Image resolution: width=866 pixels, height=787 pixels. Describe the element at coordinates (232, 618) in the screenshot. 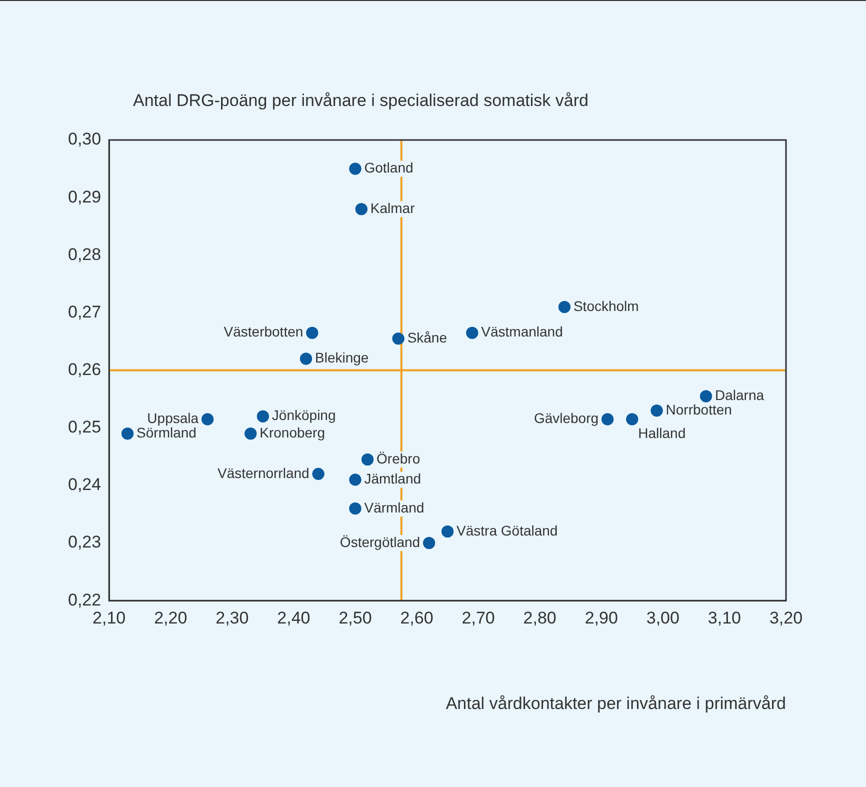

I see `x-tick-label: 2,30` at that location.